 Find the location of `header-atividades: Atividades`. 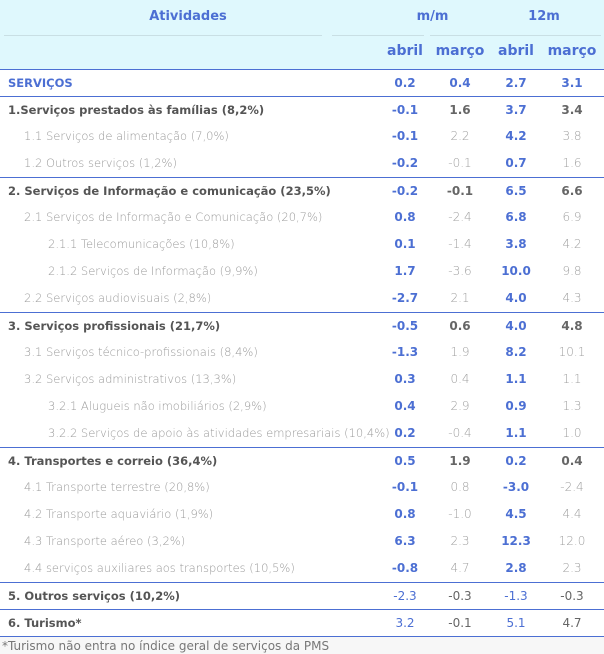

header-atividades: Atividades is located at coordinates (188, 16).